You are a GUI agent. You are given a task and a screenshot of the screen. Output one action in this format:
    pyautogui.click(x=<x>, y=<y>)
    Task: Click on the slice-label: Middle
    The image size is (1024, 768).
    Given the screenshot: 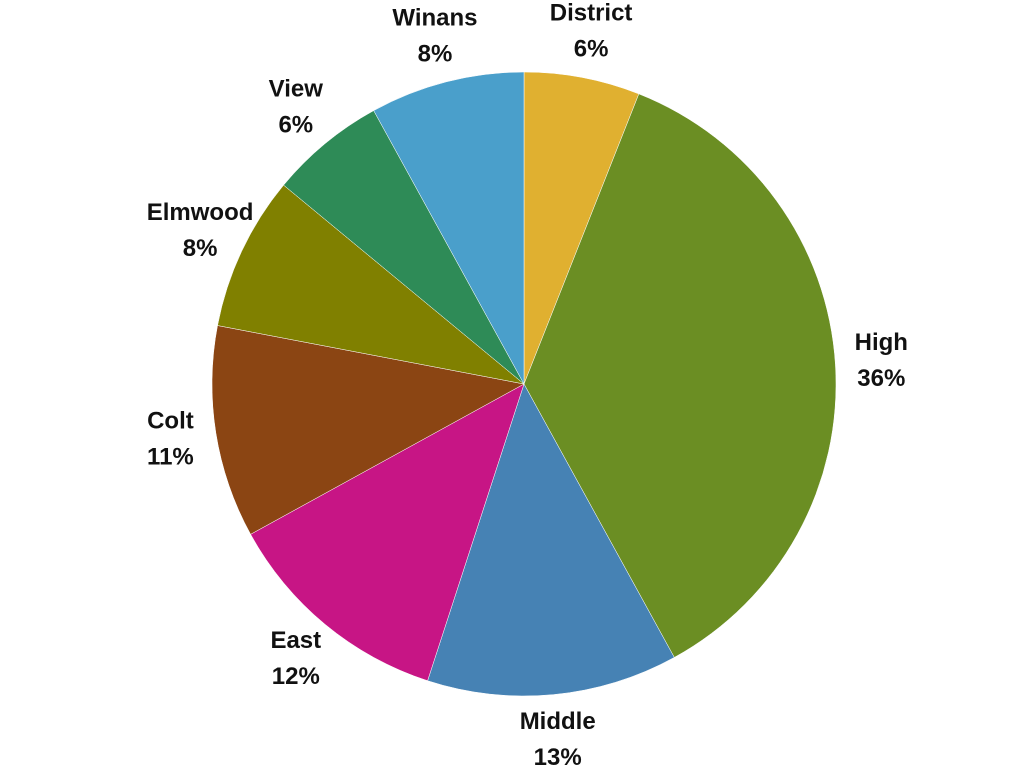 What is the action you would take?
    pyautogui.click(x=558, y=721)
    